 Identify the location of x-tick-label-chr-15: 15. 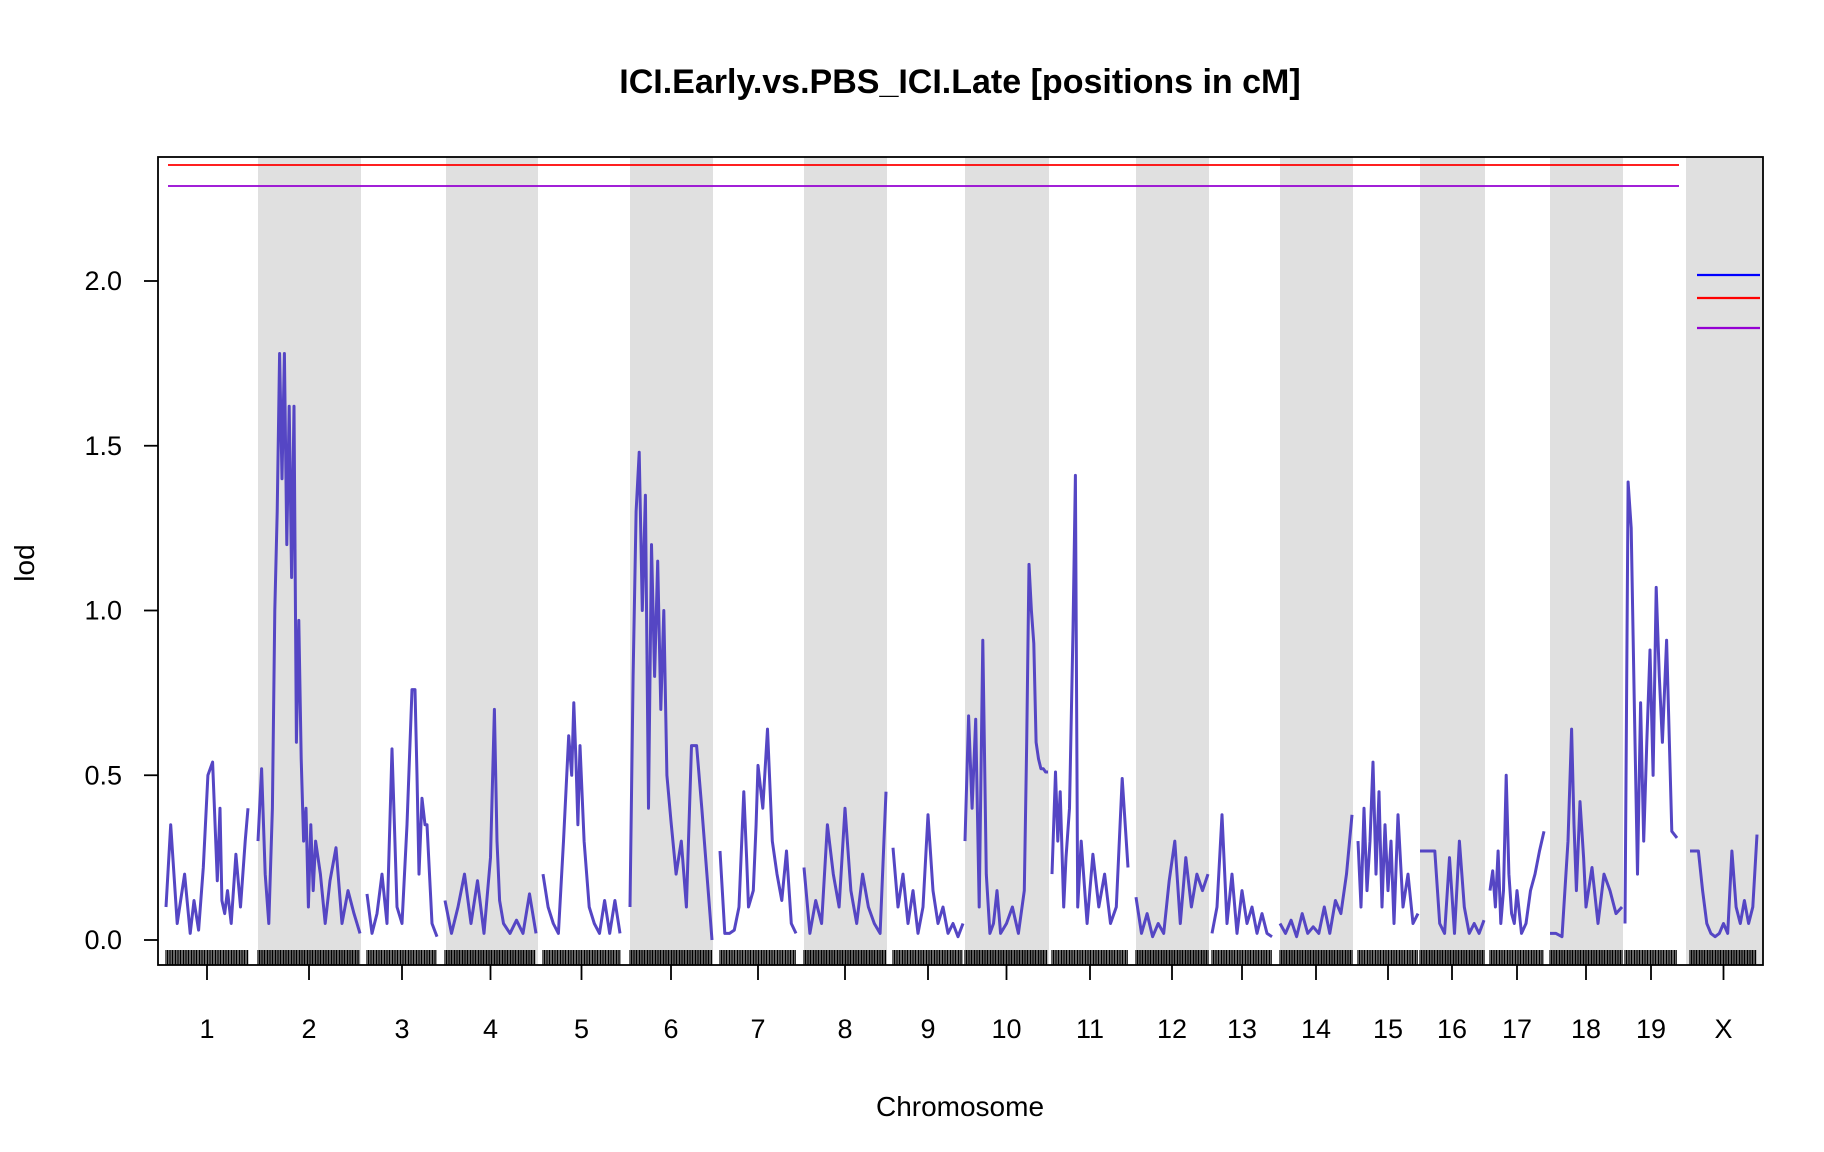
(1388, 1029).